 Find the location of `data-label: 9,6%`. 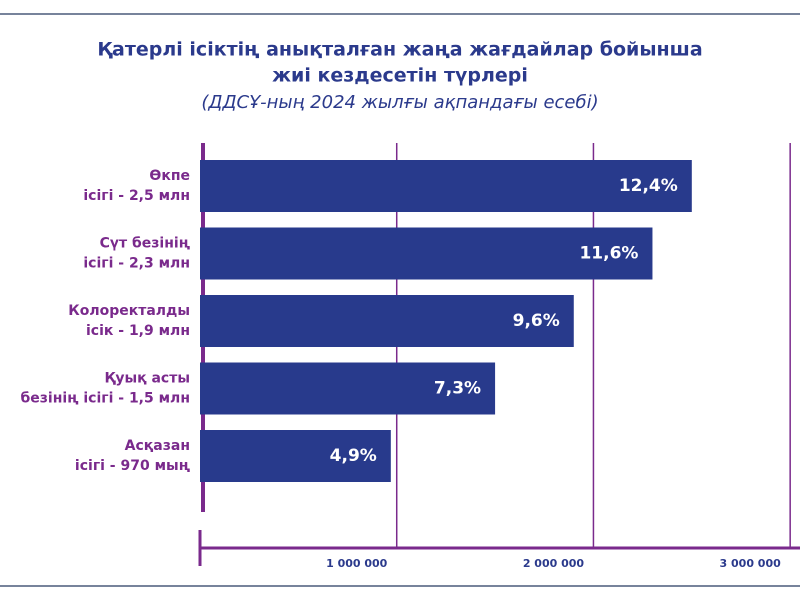

data-label: 9,6% is located at coordinates (536, 321).